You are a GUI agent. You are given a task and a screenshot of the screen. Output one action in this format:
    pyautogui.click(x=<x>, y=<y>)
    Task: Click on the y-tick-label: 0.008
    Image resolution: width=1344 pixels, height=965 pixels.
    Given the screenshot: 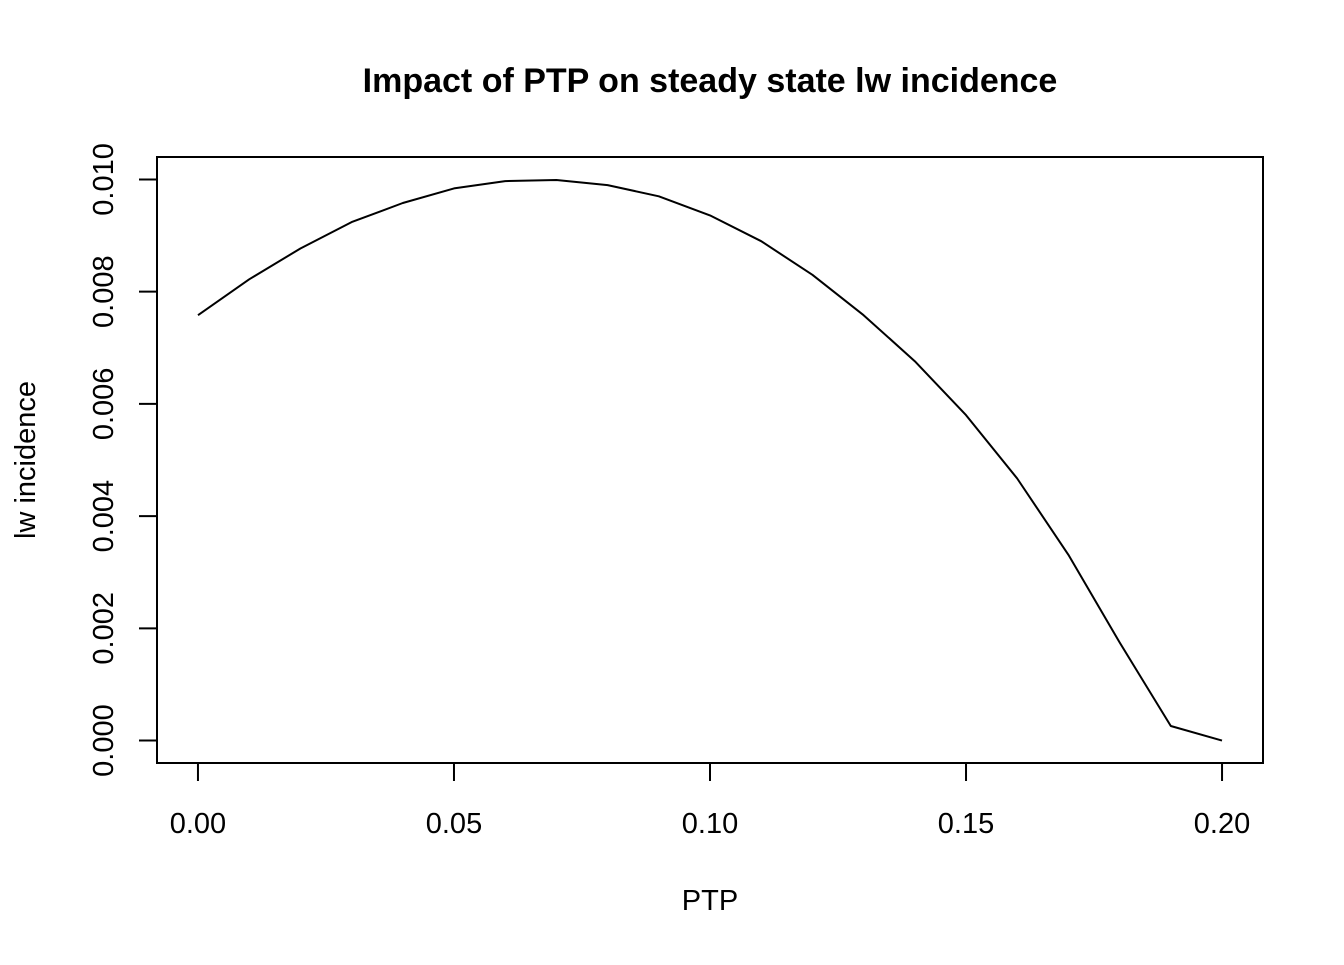 What is the action you would take?
    pyautogui.click(x=104, y=291)
    